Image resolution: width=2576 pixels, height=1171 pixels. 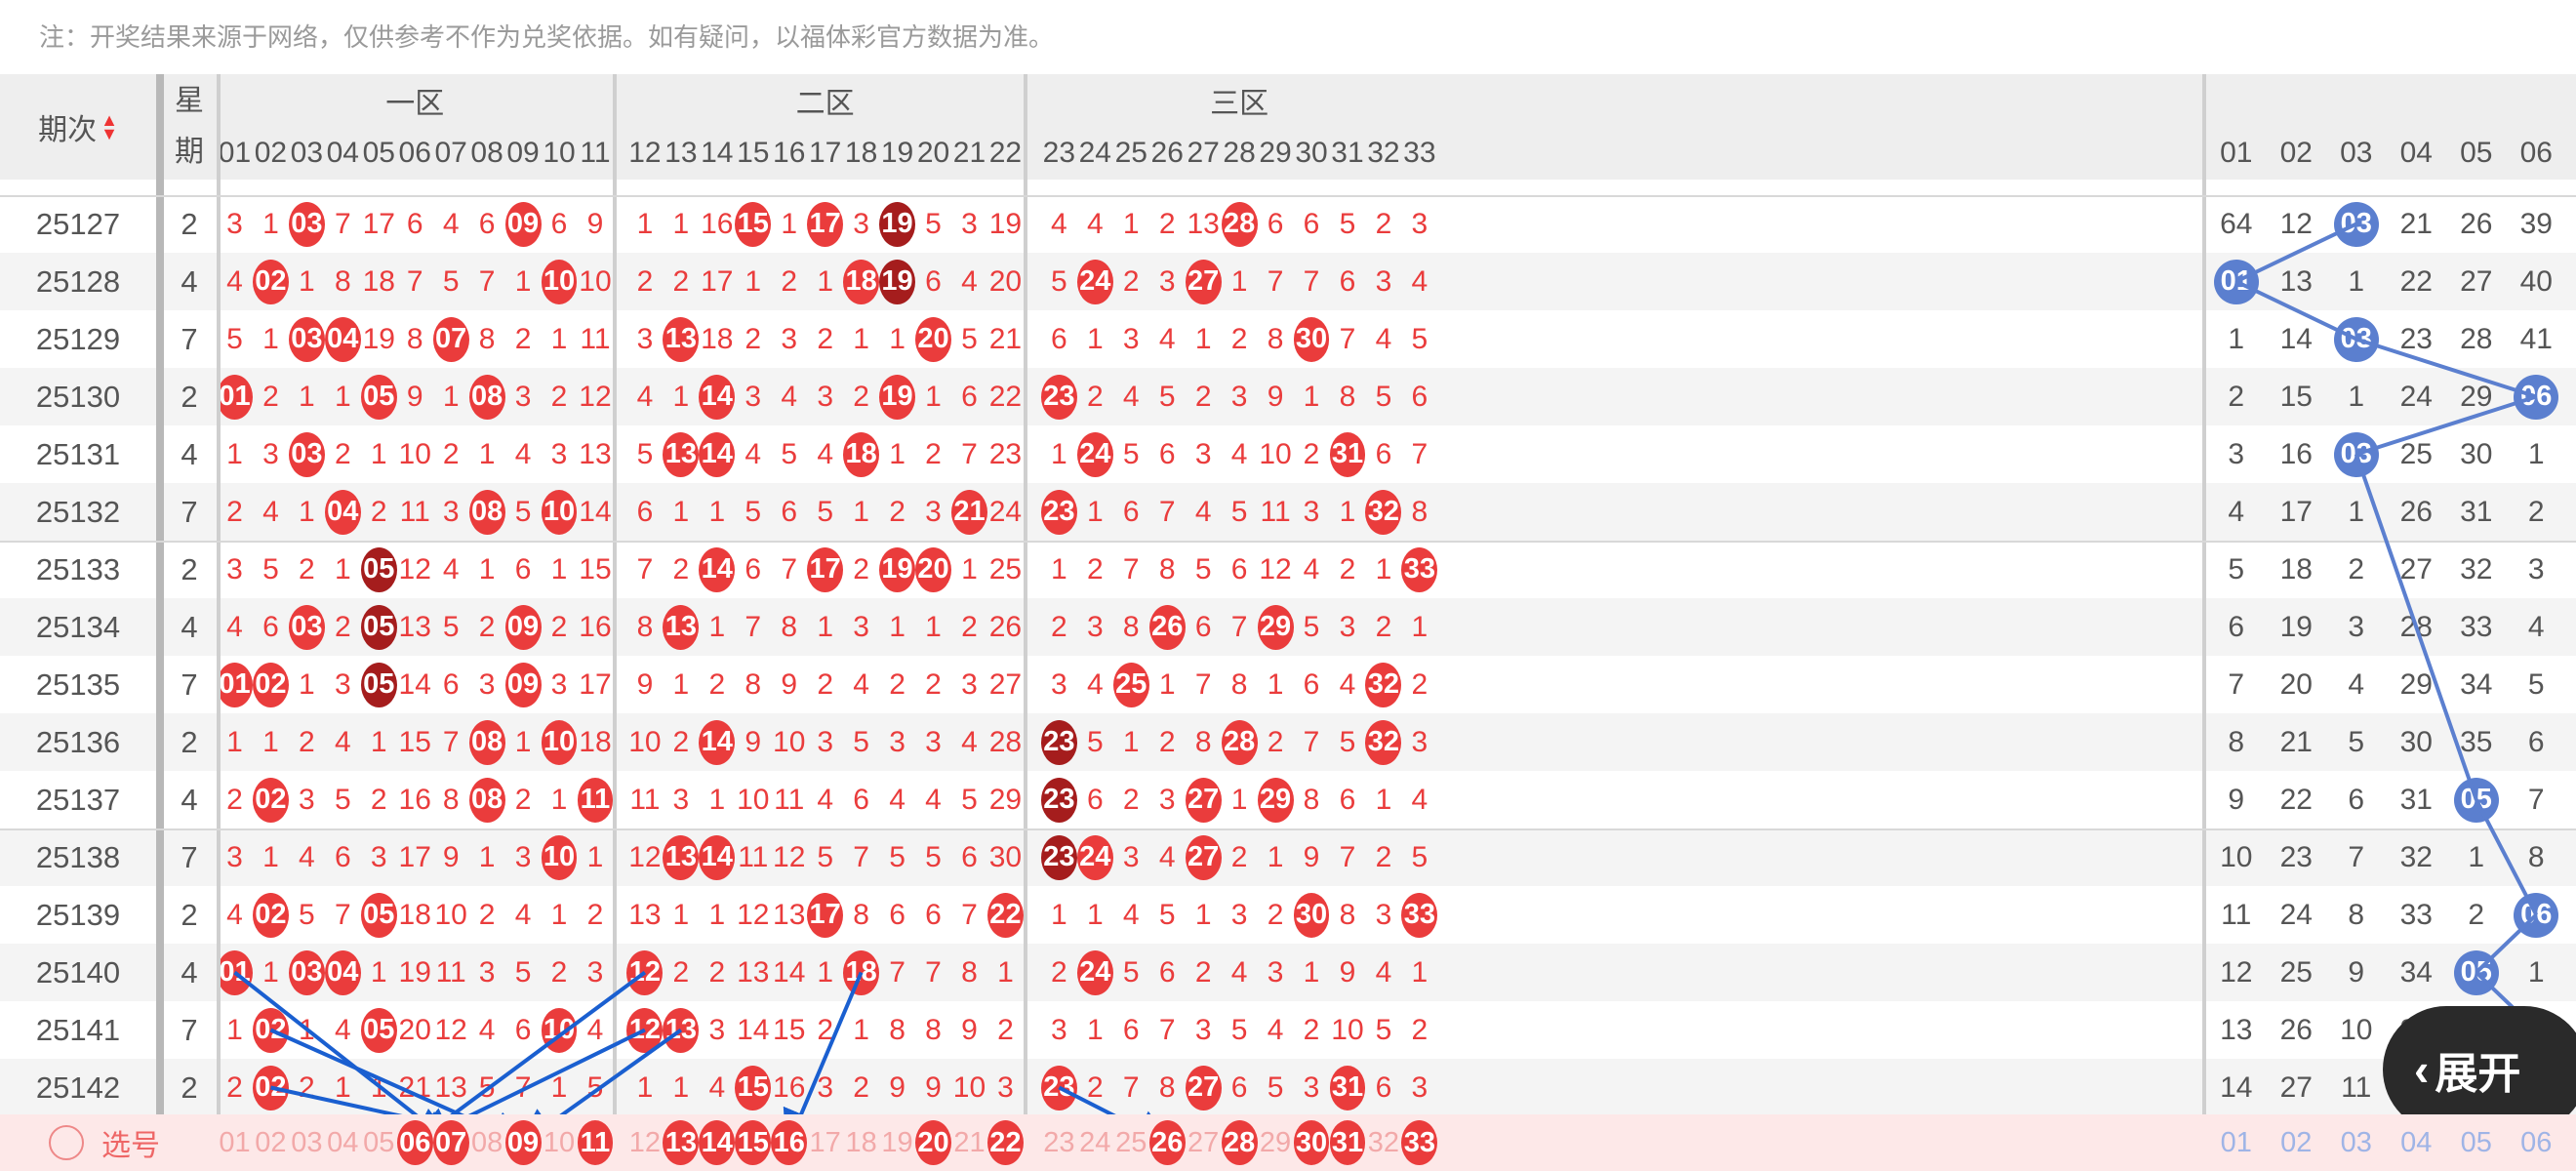 What do you see at coordinates (1239, 1142) in the screenshot?
I see `pick-red-selected: 28` at bounding box center [1239, 1142].